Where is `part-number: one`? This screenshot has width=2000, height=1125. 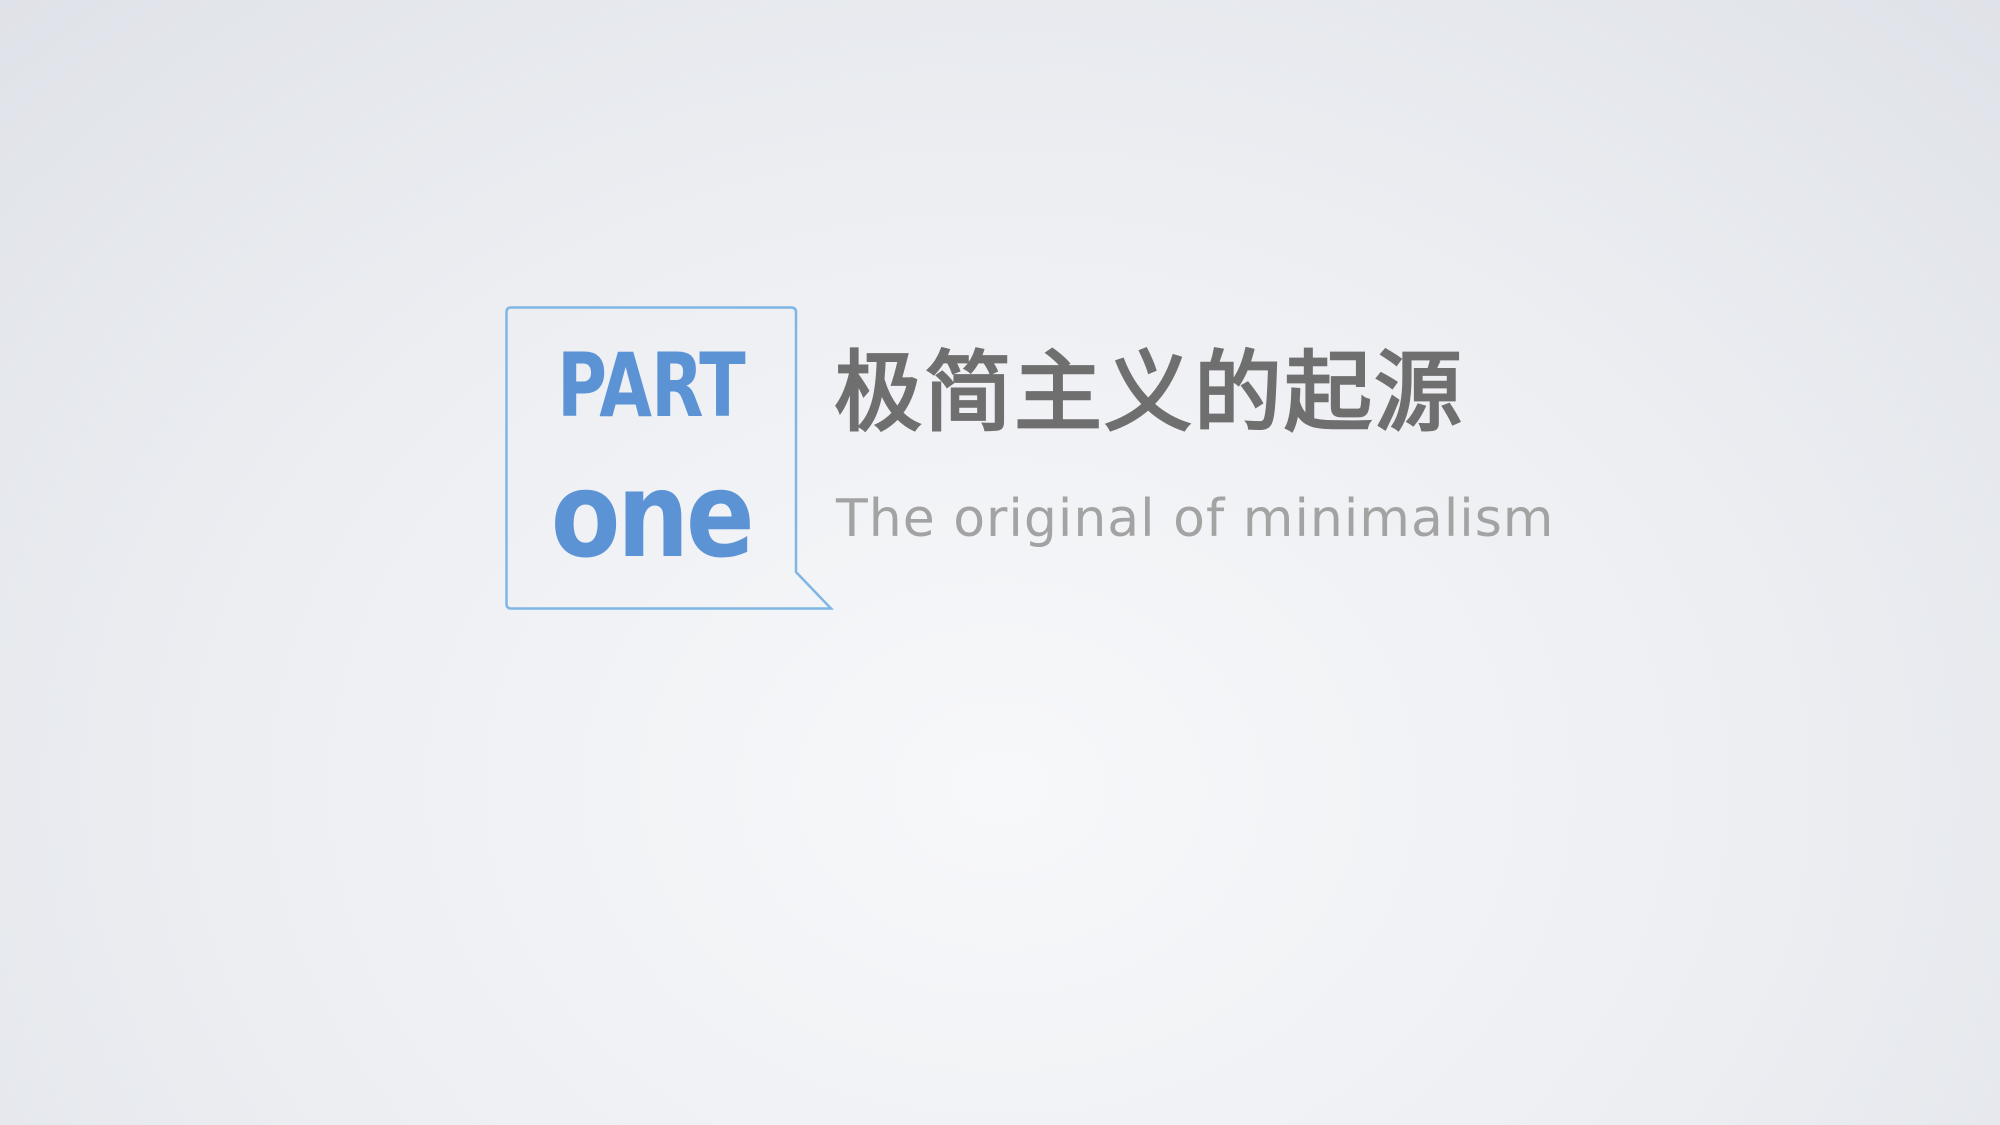 part-number: one is located at coordinates (652, 515).